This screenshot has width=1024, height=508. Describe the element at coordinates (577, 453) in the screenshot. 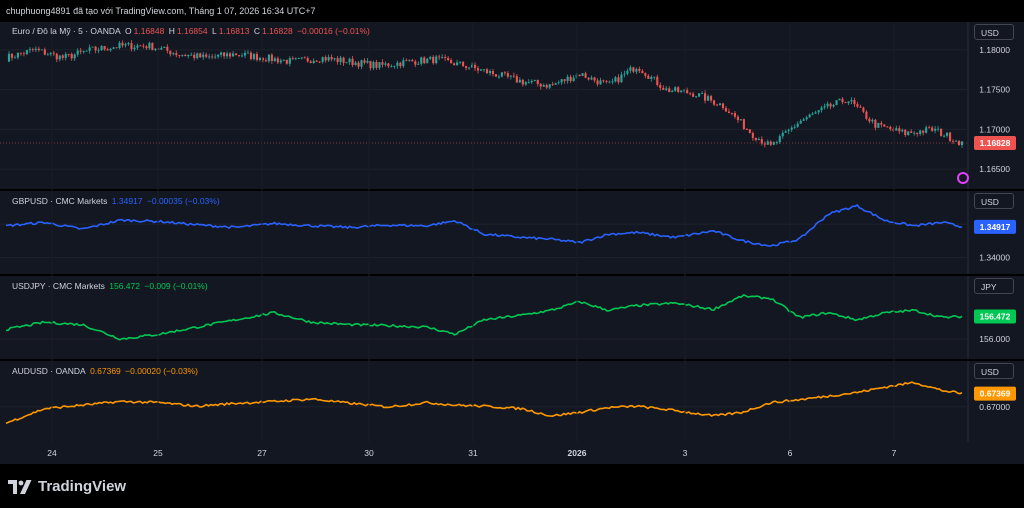

I see `time-label-5: 2026` at that location.